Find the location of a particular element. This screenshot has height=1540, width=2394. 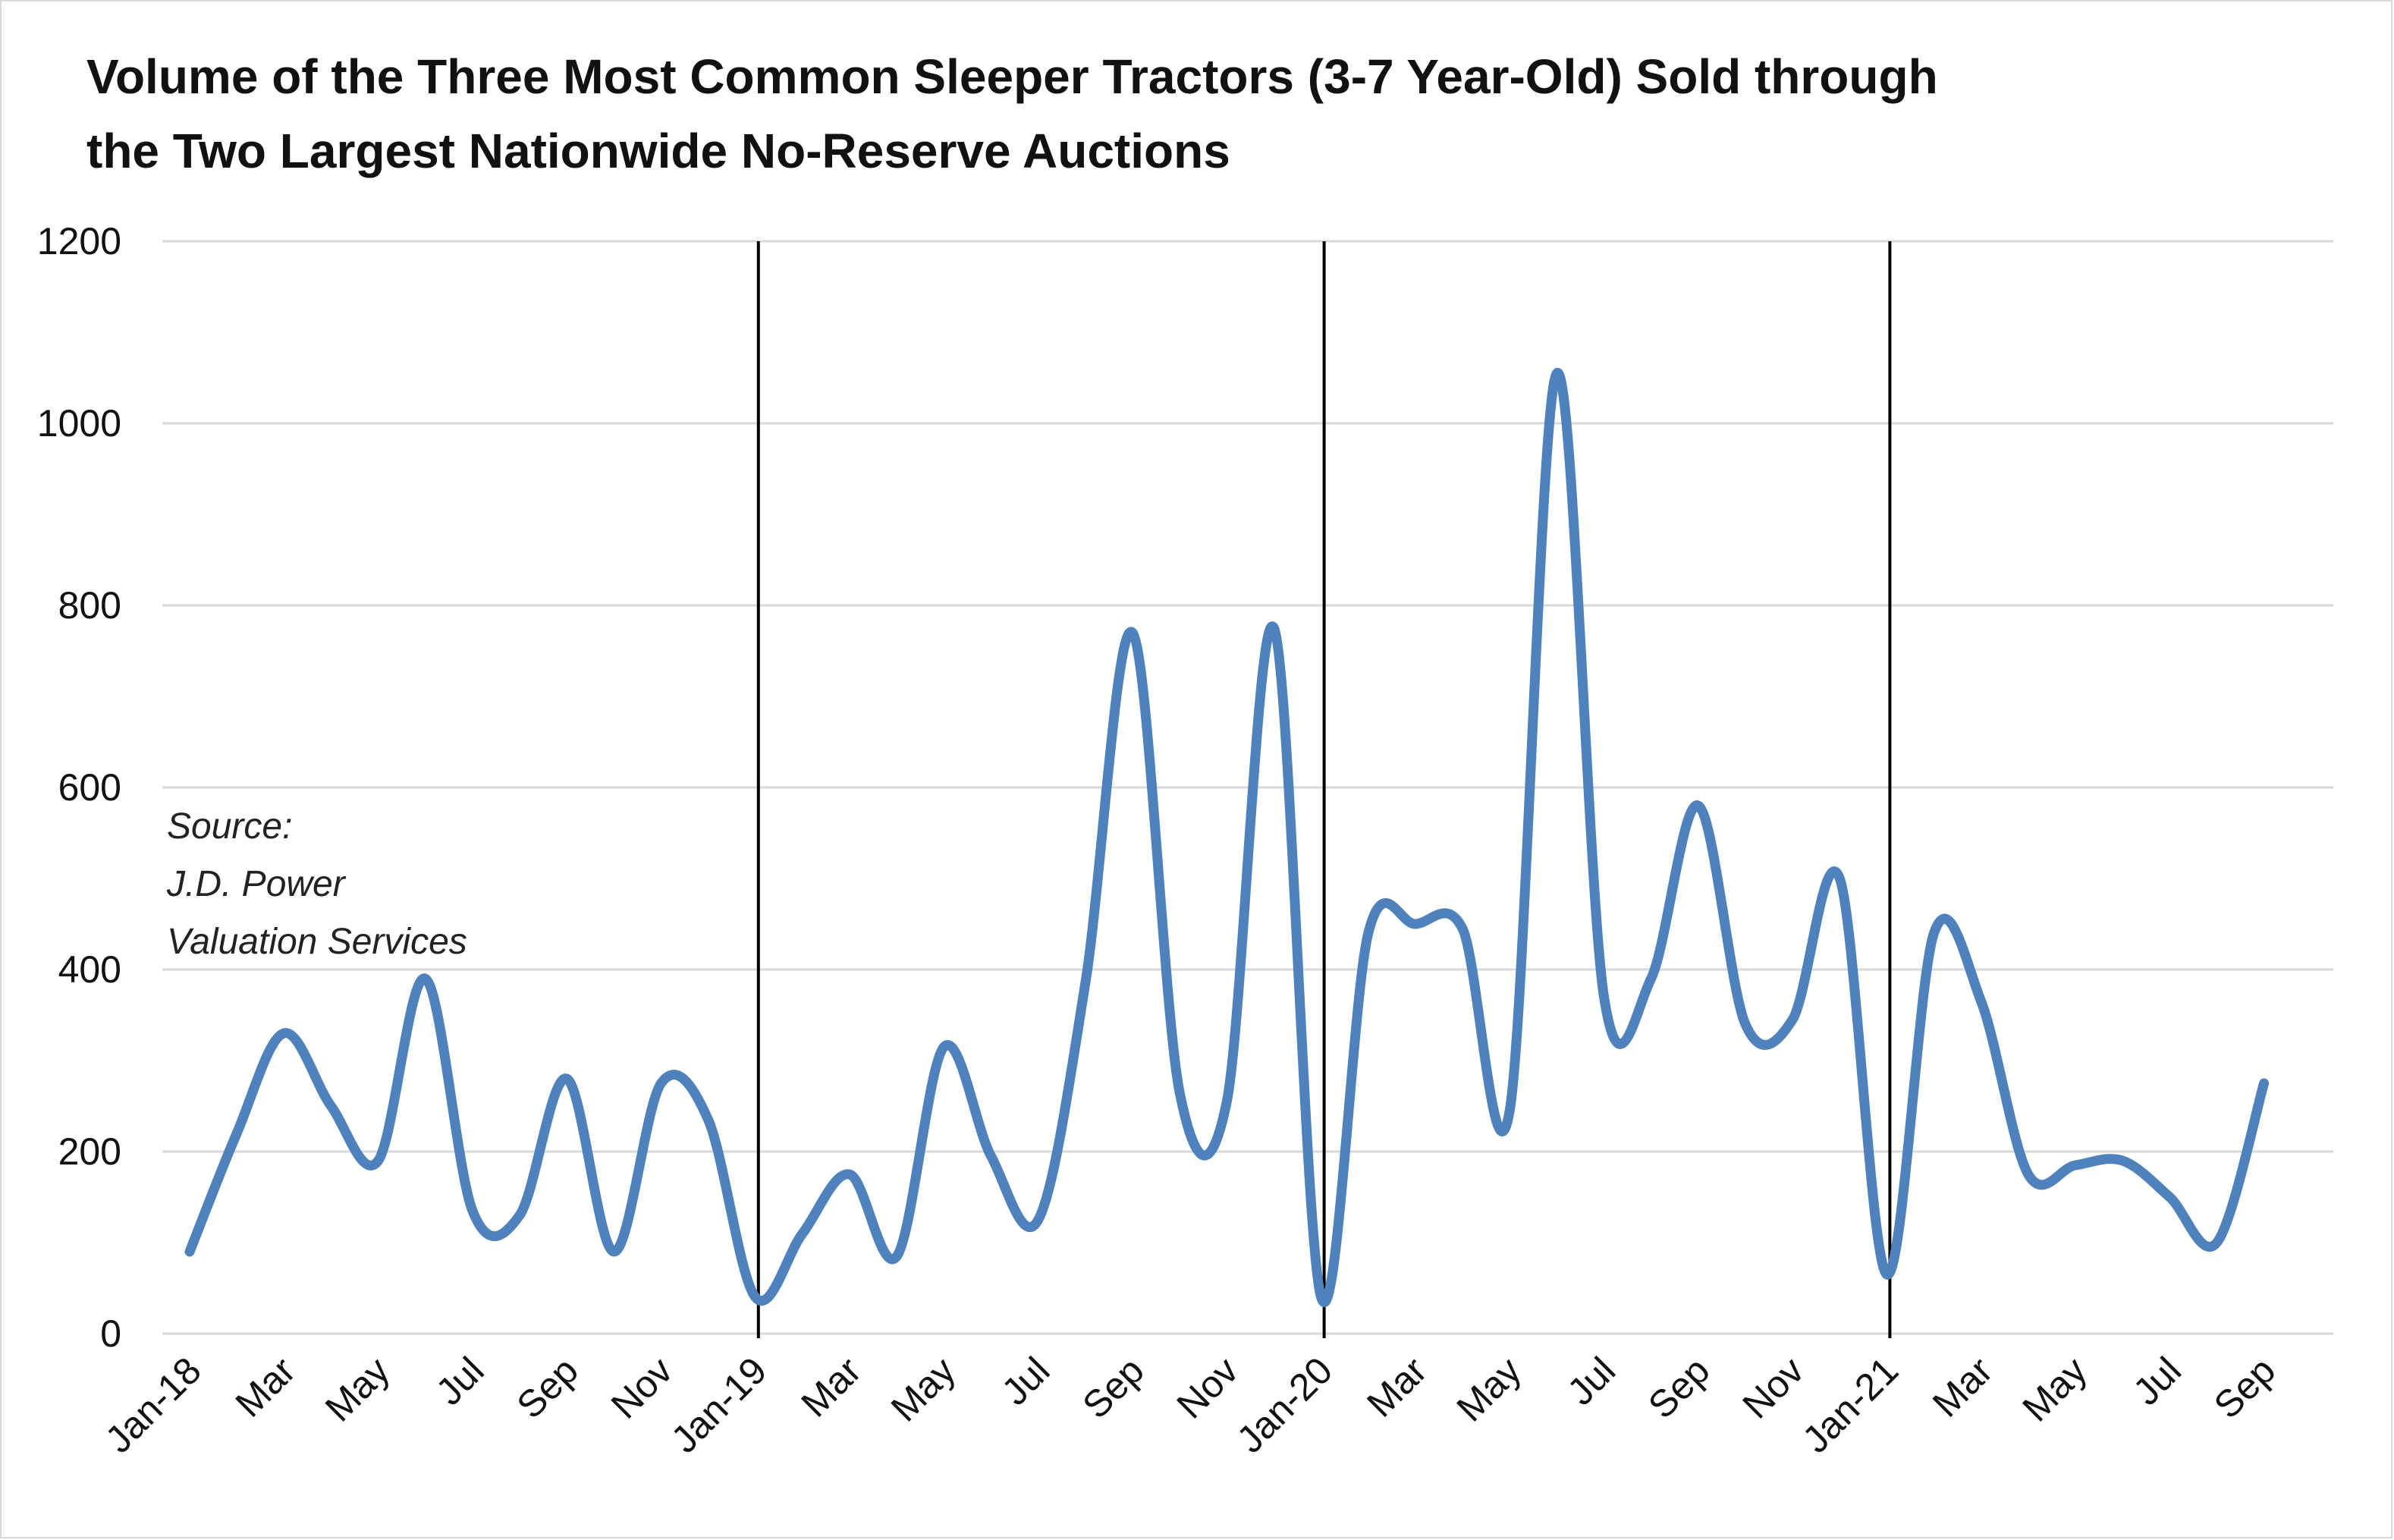

x-tick-label-Nov-18: Nov is located at coordinates (641, 1387).